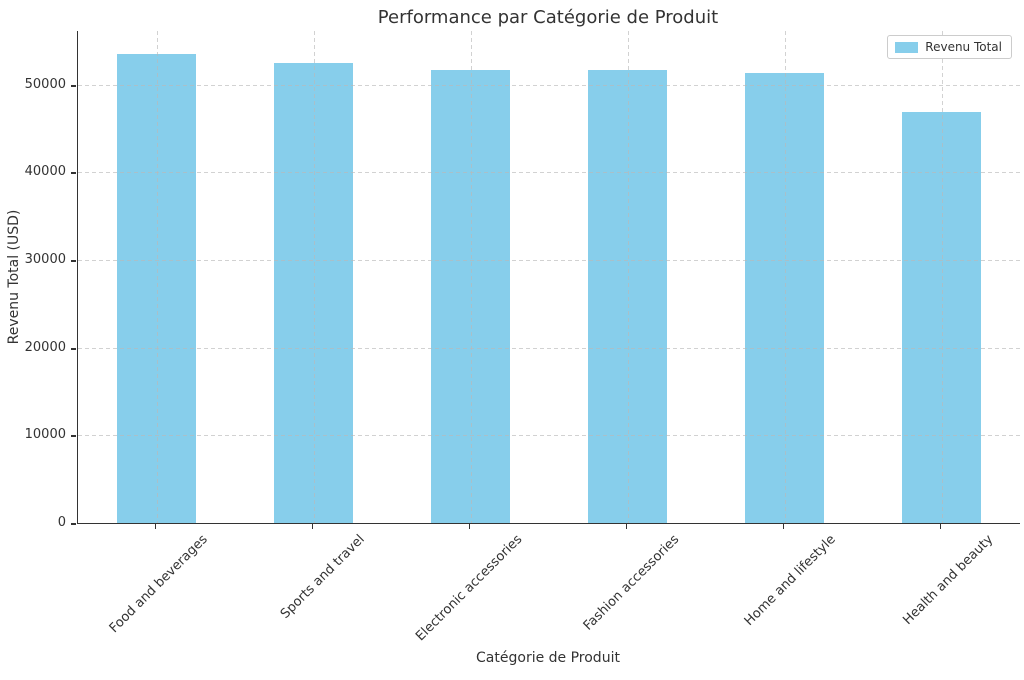 This screenshot has width=1024, height=680. I want to click on x-axis-label: Catégorie de Produit, so click(548, 658).